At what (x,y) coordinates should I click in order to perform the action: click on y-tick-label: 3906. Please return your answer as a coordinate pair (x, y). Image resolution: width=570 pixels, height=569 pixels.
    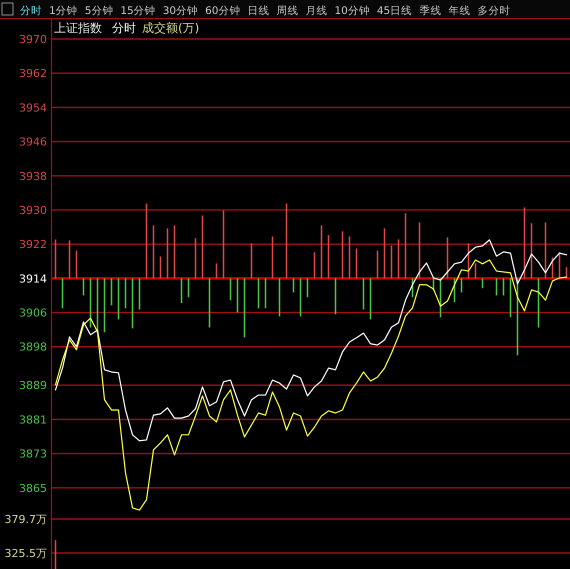
    Looking at the image, I should click on (33, 313).